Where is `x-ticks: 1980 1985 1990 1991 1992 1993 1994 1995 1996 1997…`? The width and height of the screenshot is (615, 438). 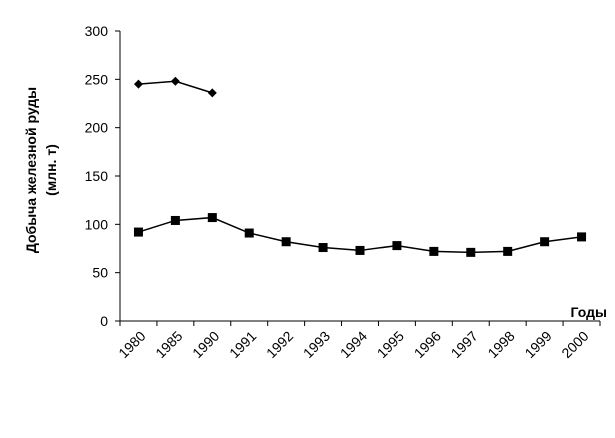
x-ticks: 1980 1985 1990 1991 1992 1993 1994 1995 1996 1997… is located at coordinates (358, 341).